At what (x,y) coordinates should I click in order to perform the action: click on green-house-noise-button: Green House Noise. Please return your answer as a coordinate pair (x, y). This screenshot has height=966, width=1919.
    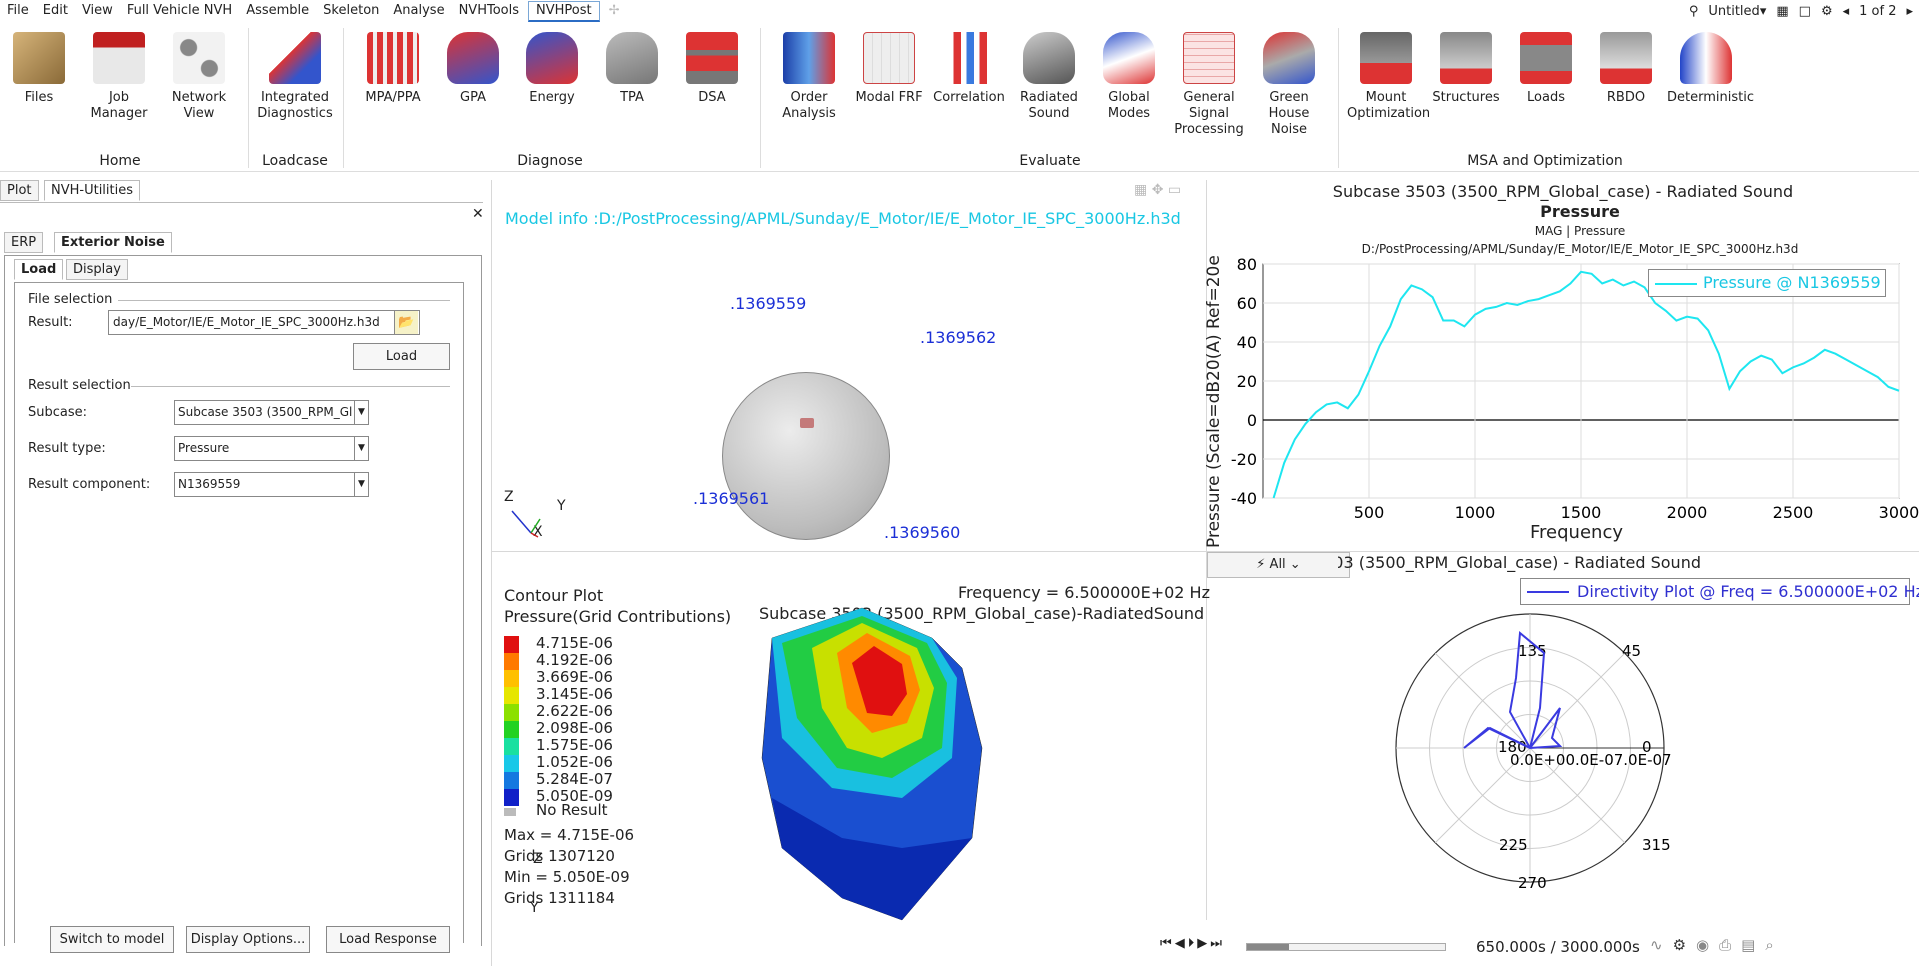
    Looking at the image, I should click on (1289, 85).